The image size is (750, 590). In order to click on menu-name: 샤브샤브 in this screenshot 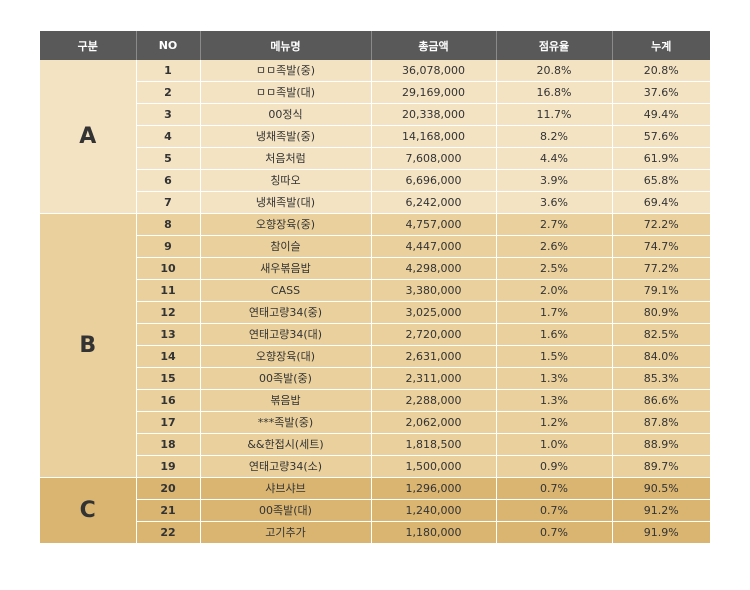, I will do `click(286, 488)`.